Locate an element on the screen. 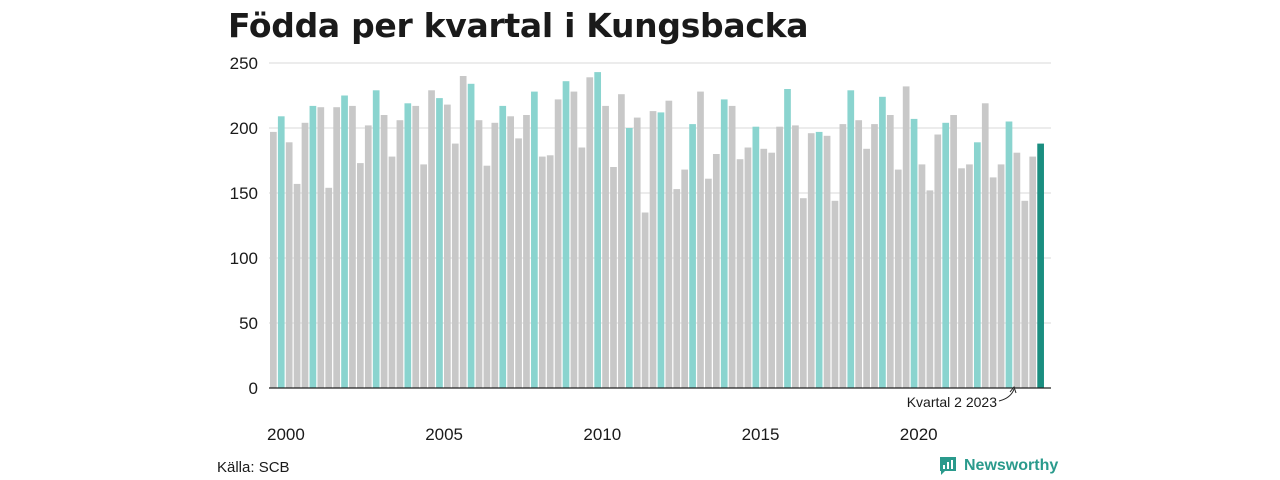  brand-logo: Newsworthy is located at coordinates (998, 466).